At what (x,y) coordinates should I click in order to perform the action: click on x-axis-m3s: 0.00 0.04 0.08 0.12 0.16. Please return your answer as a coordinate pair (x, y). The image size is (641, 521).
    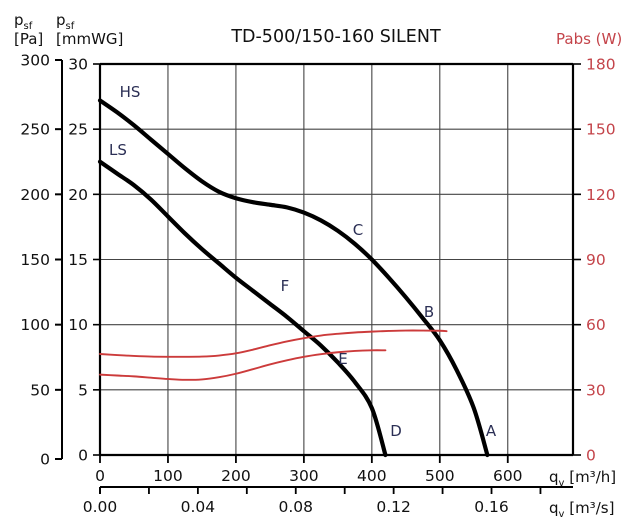
    Looking at the image, I should click on (328, 501).